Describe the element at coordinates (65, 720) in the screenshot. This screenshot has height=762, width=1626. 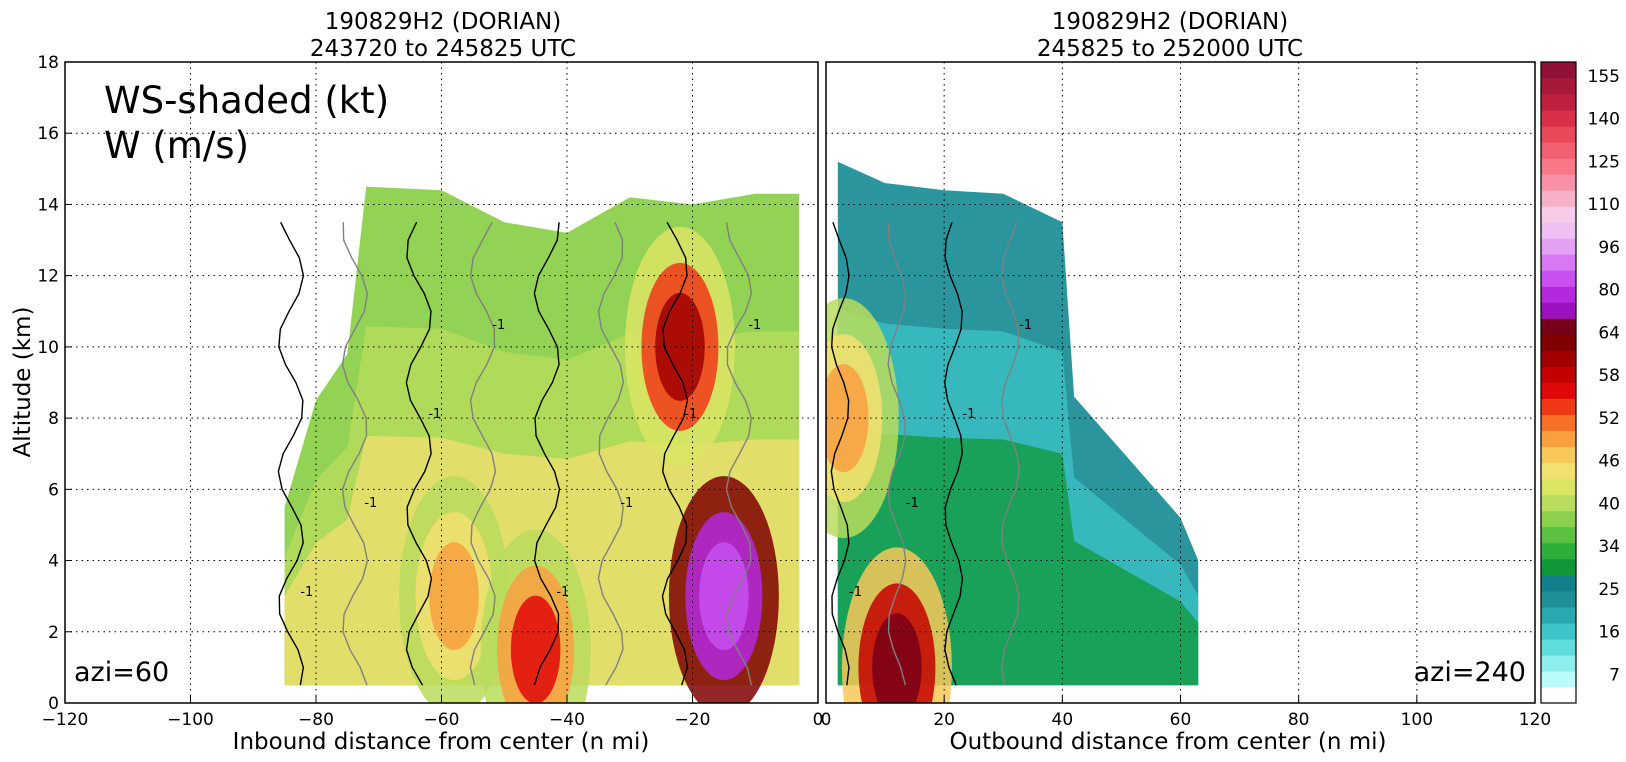
I see `x-tick-label: −120` at that location.